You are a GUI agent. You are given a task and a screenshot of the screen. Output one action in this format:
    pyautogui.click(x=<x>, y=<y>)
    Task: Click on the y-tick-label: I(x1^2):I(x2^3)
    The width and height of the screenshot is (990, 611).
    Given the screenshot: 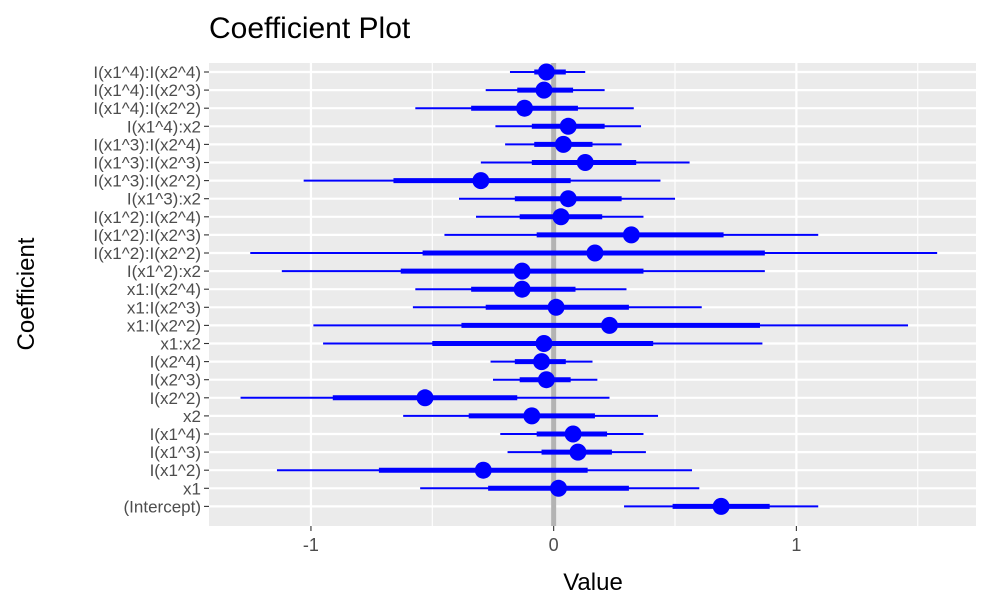 What is the action you would take?
    pyautogui.click(x=147, y=235)
    